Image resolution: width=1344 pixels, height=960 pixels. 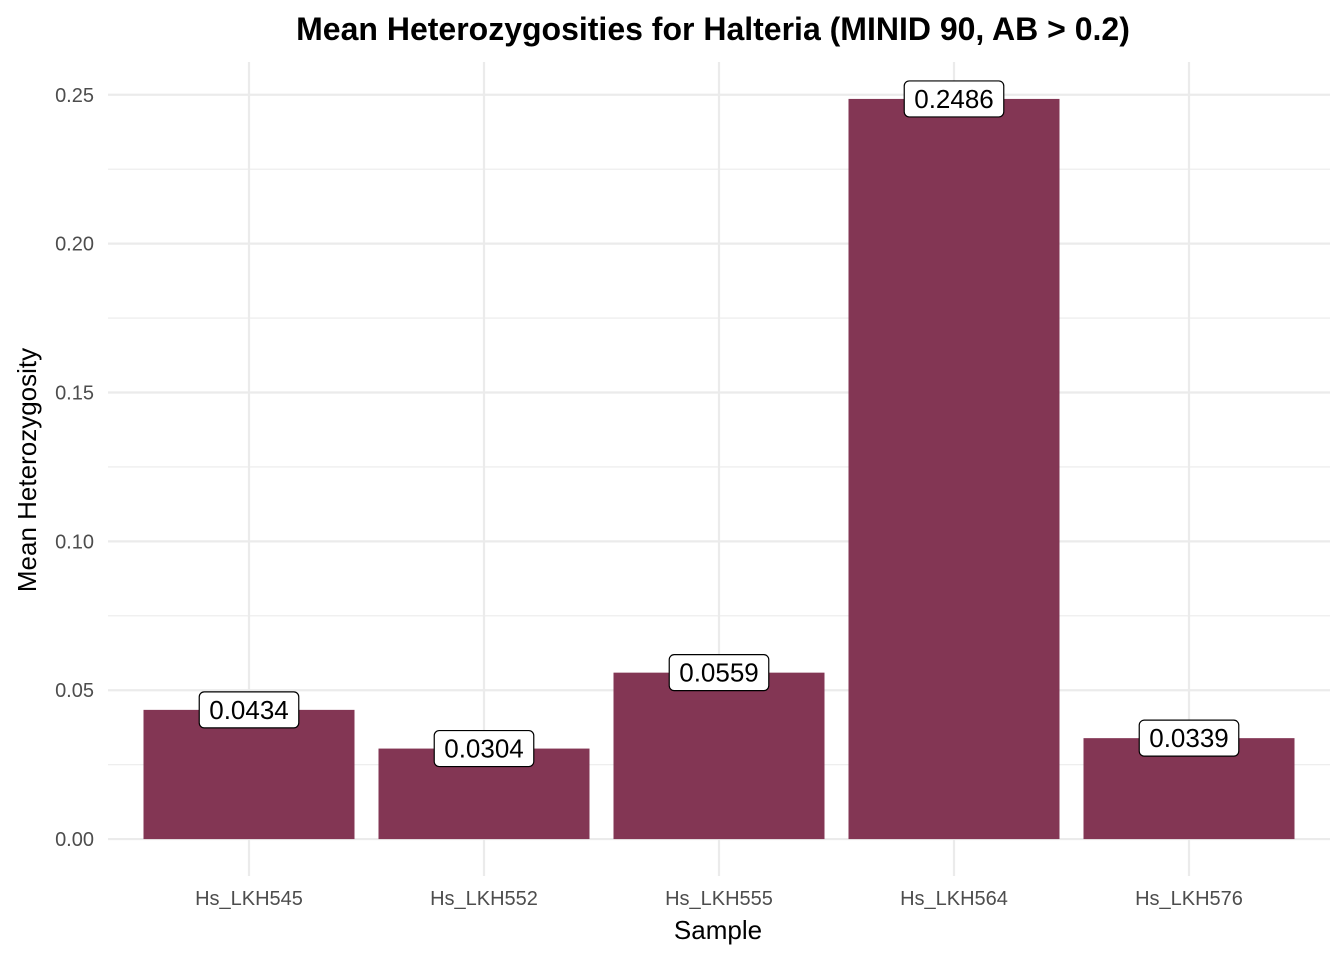 I want to click on x-tick-label: Hs_LKH552, so click(x=484, y=899).